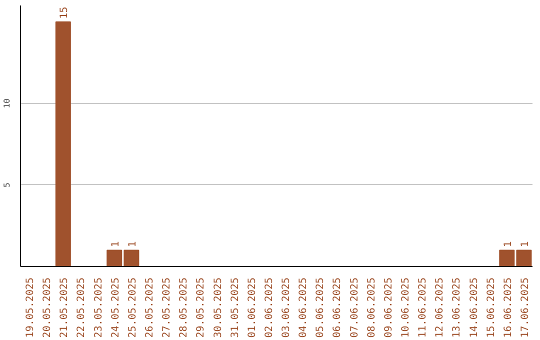  I want to click on y-tick-label: 10, so click(7, 103).